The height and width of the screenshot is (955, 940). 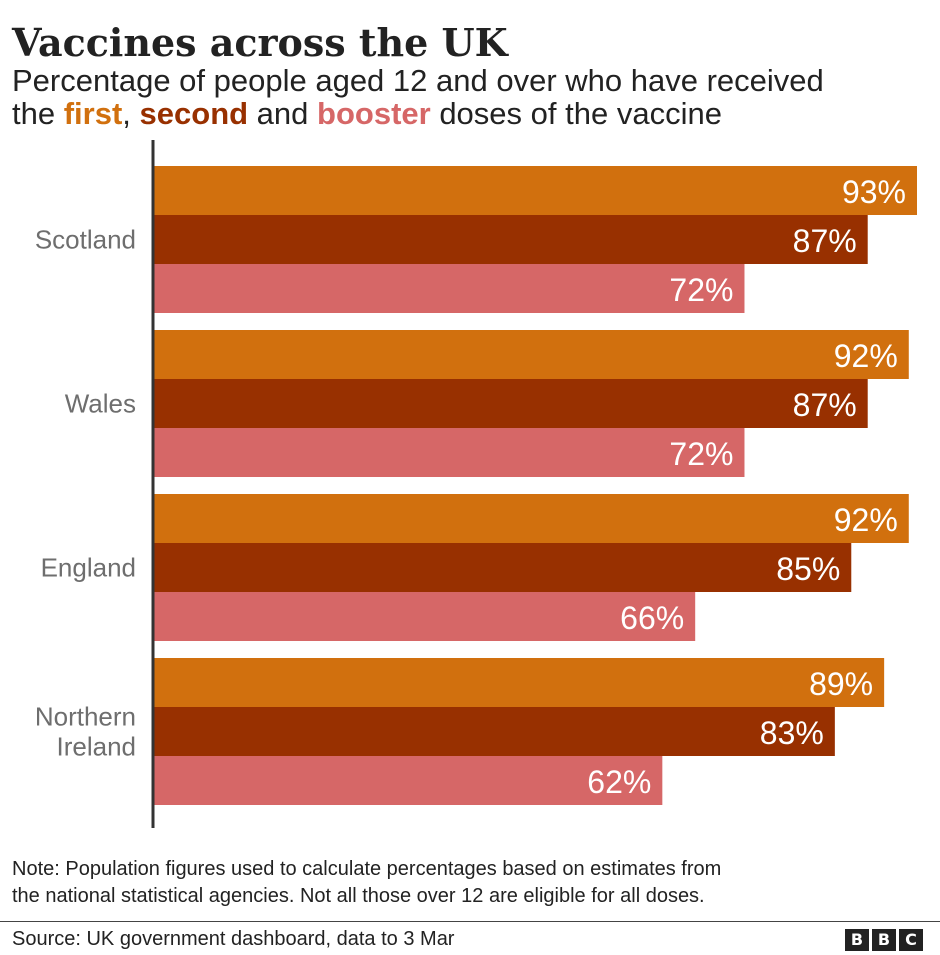 What do you see at coordinates (88, 568) in the screenshot?
I see `category-label-2: England` at bounding box center [88, 568].